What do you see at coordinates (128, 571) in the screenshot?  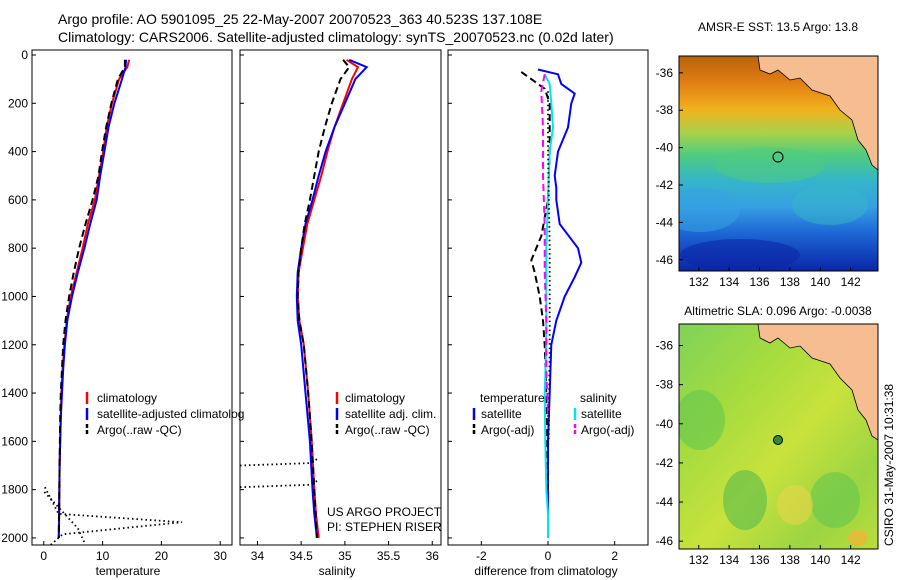 I see `temperature-xlabel: temperature` at bounding box center [128, 571].